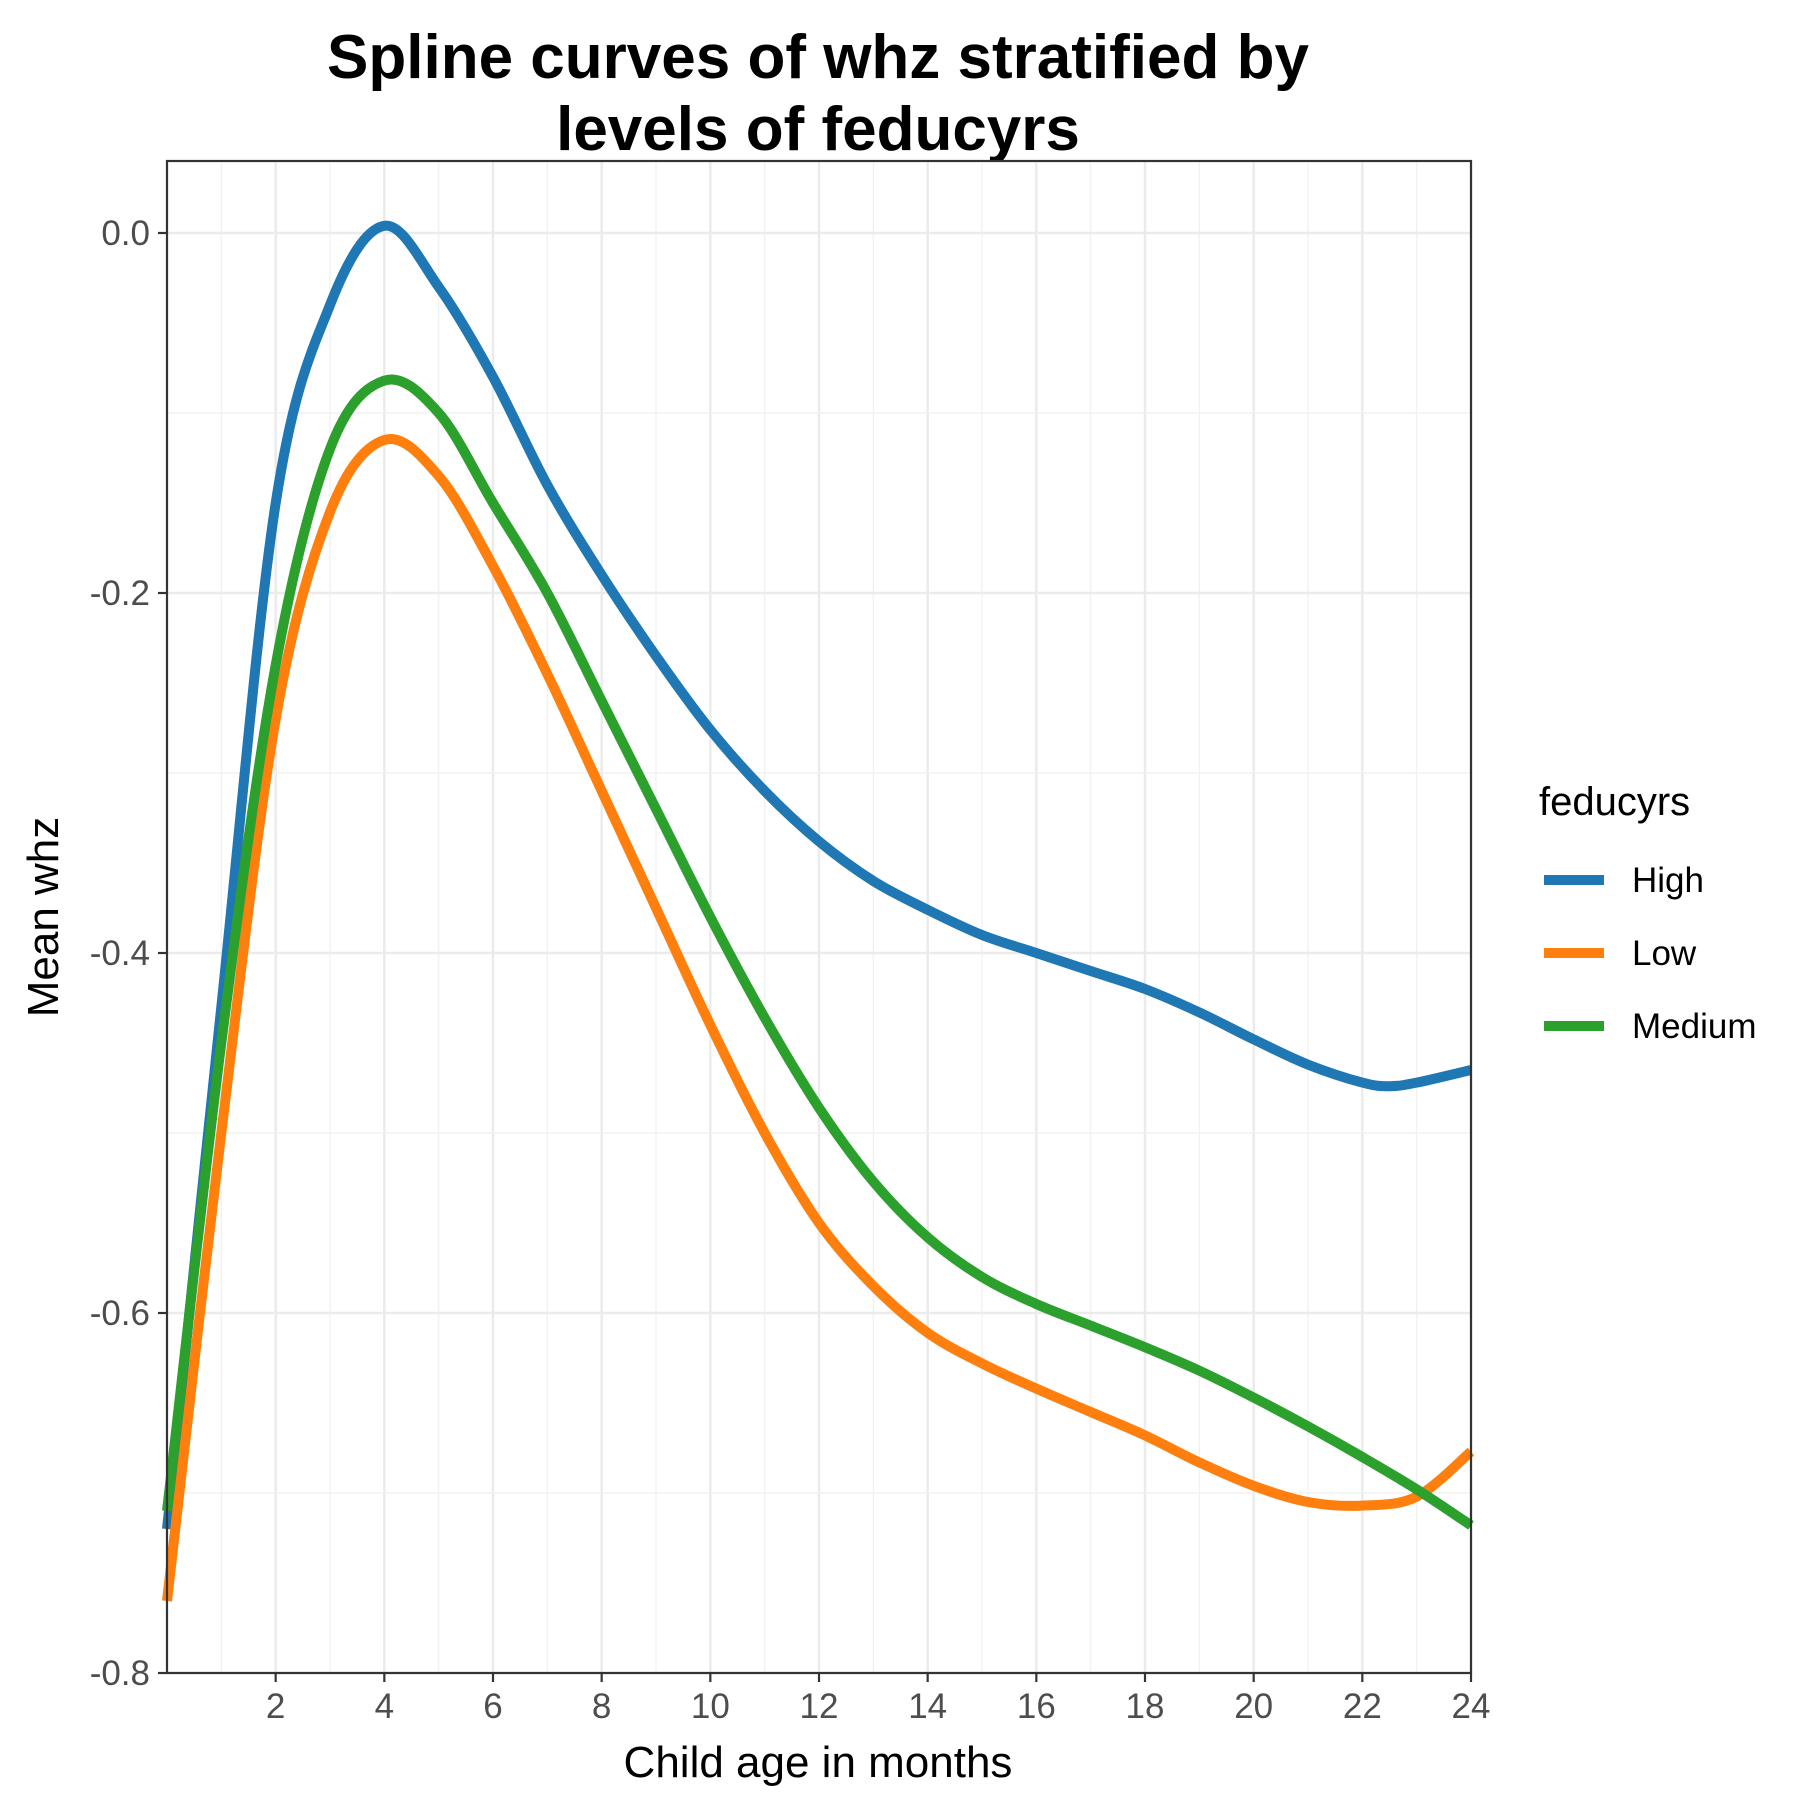  Describe the element at coordinates (384, 1706) in the screenshot. I see `x-tick-label: 4` at that location.